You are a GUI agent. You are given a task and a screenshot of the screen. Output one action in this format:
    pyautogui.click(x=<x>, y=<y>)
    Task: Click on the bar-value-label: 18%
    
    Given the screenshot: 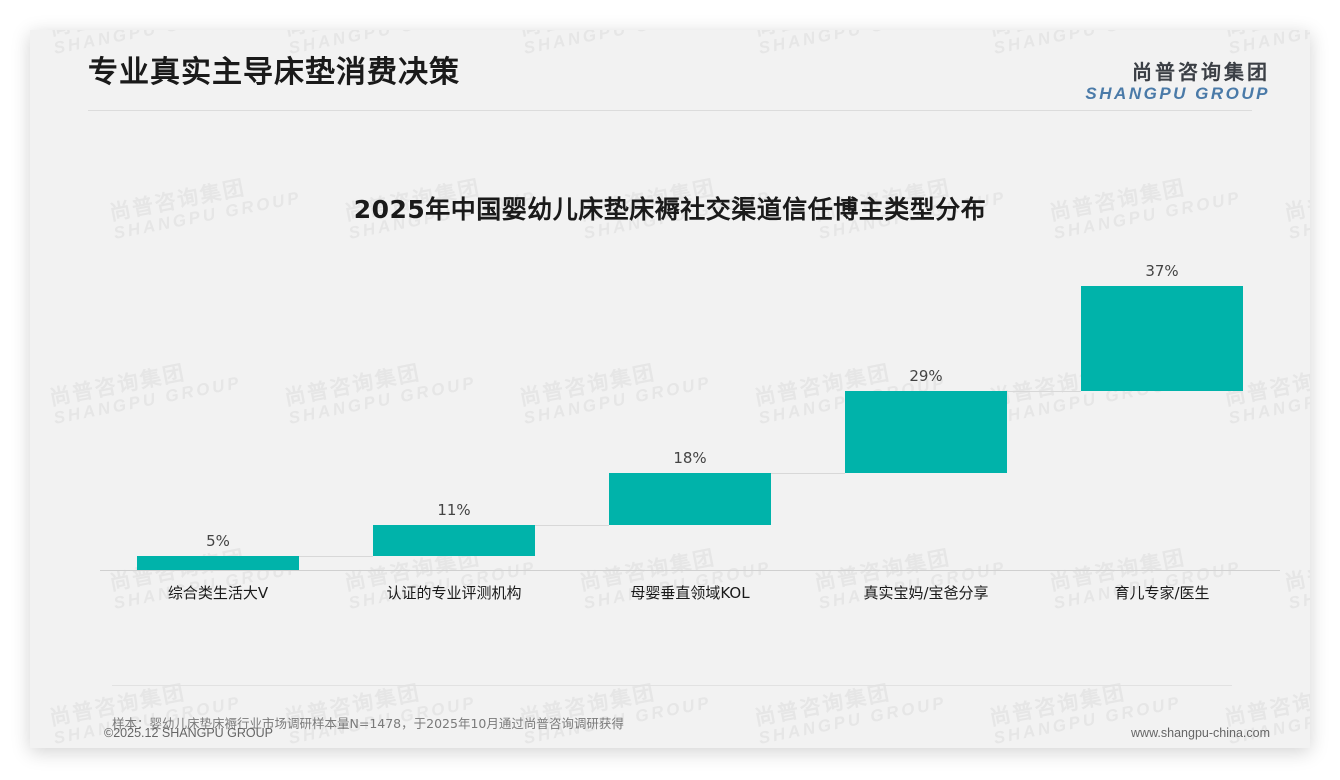 What is the action you would take?
    pyautogui.click(x=690, y=458)
    